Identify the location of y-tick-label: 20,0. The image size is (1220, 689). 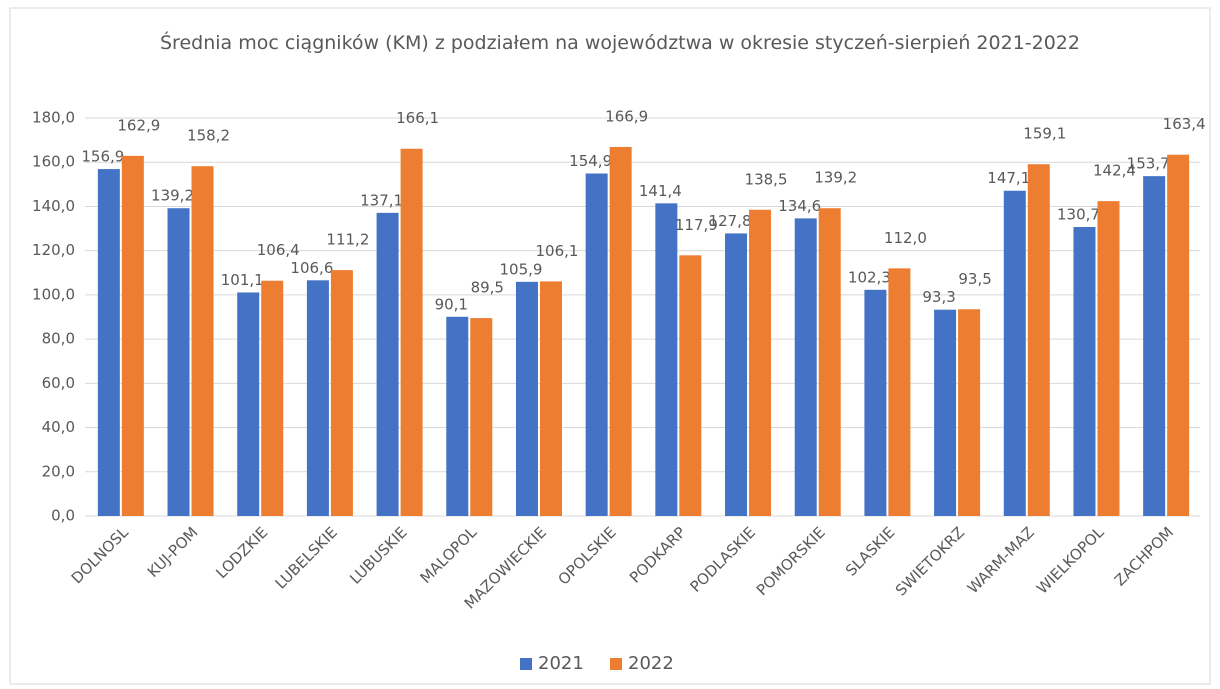
(58, 471).